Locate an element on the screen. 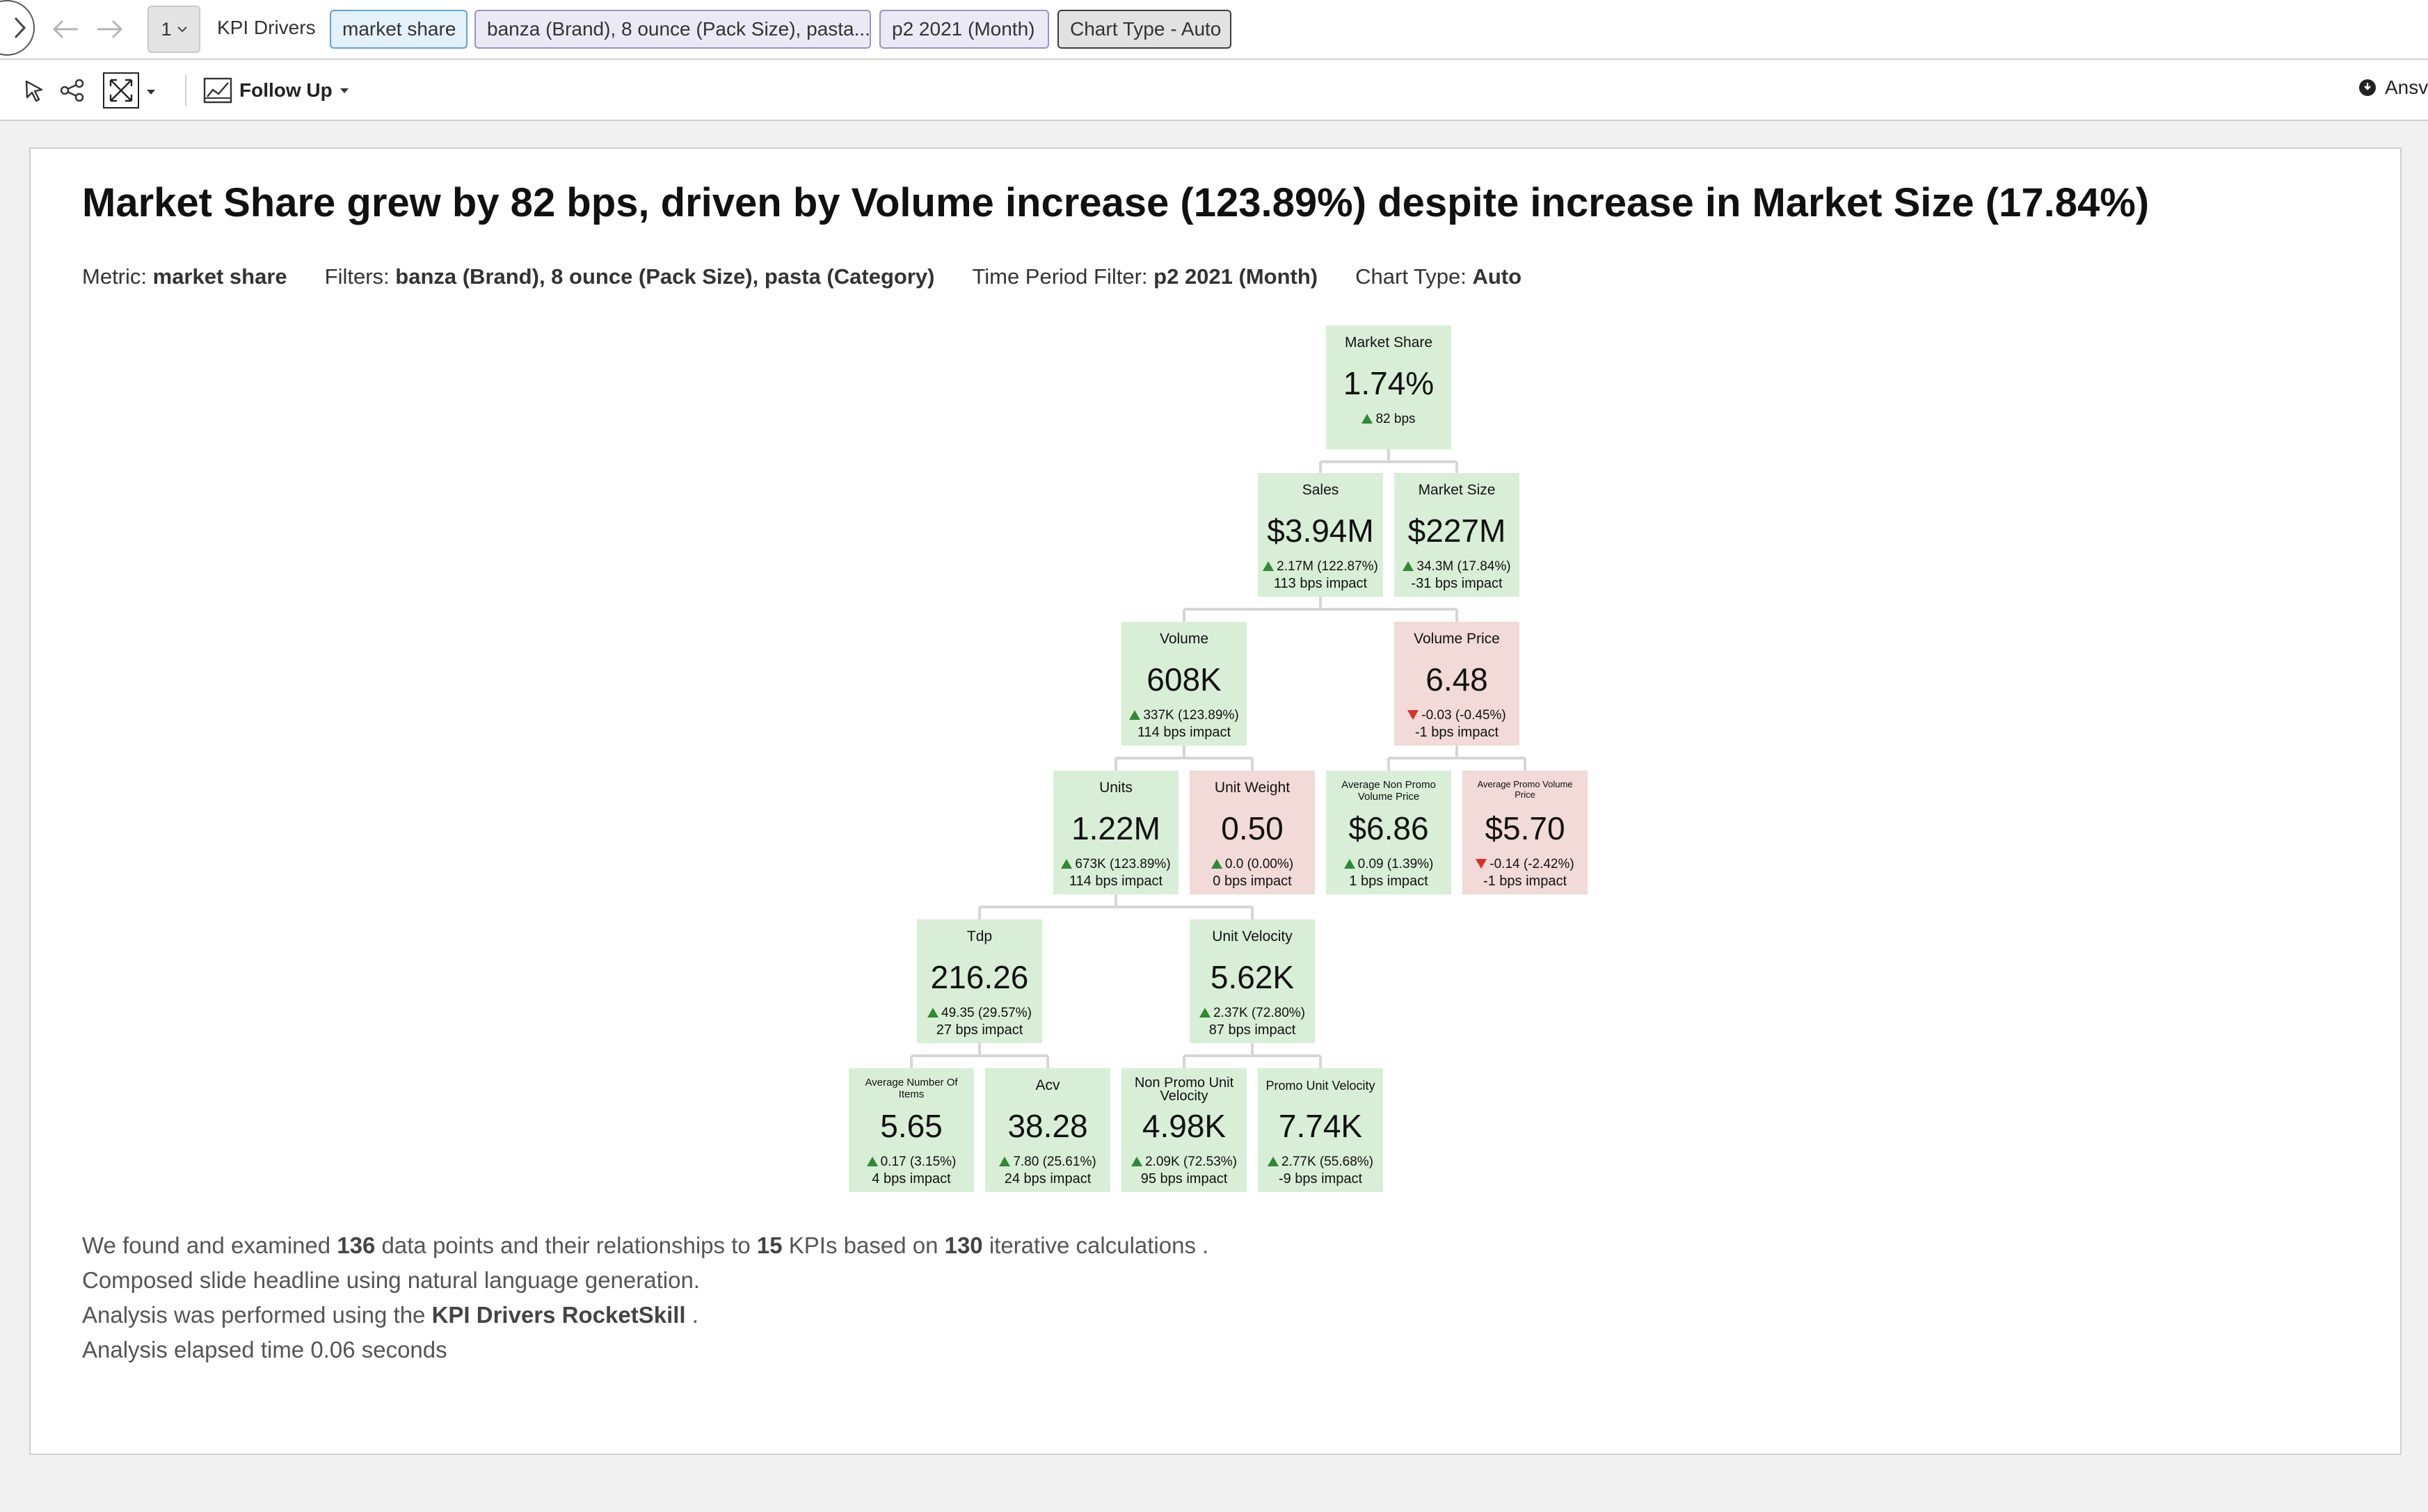  kpi-node-acv: Acv 38.28 7.80 (25.61%) 24 bps impact is located at coordinates (1047, 1130).